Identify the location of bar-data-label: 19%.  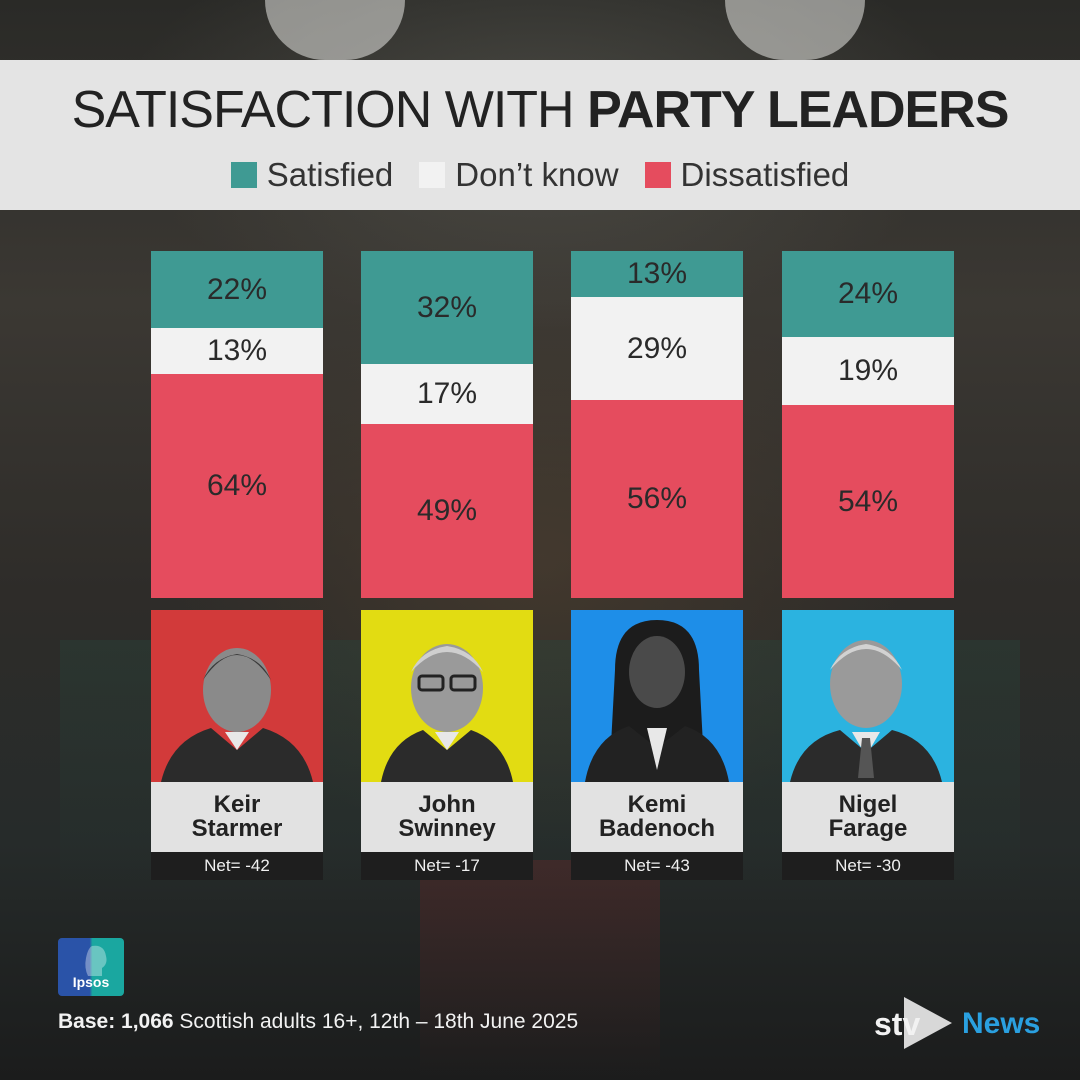
(868, 370).